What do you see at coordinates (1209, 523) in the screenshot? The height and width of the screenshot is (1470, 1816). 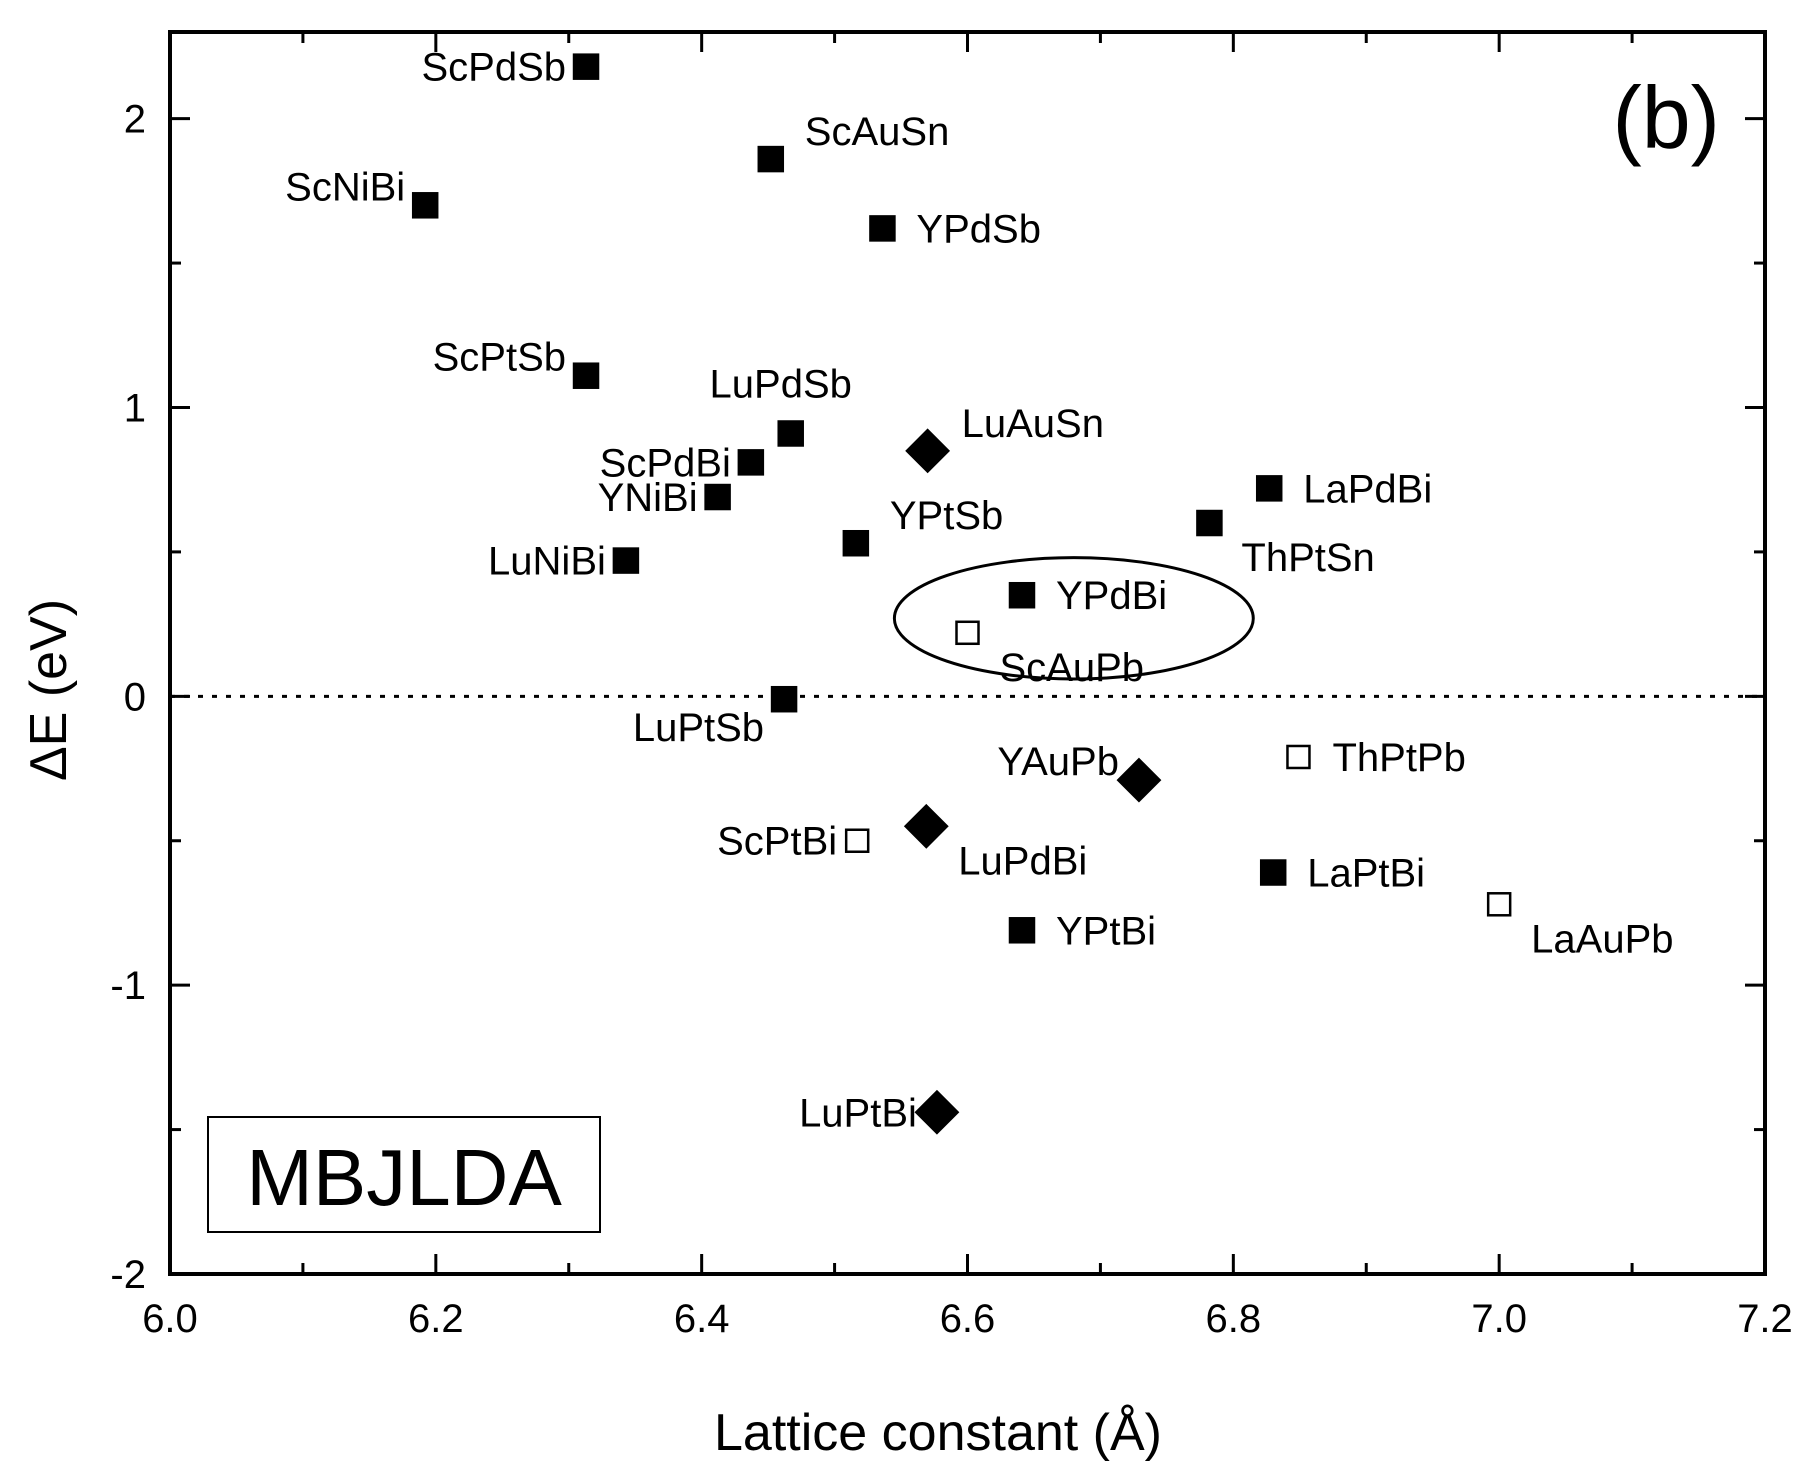 I see `marker-thptsn` at bounding box center [1209, 523].